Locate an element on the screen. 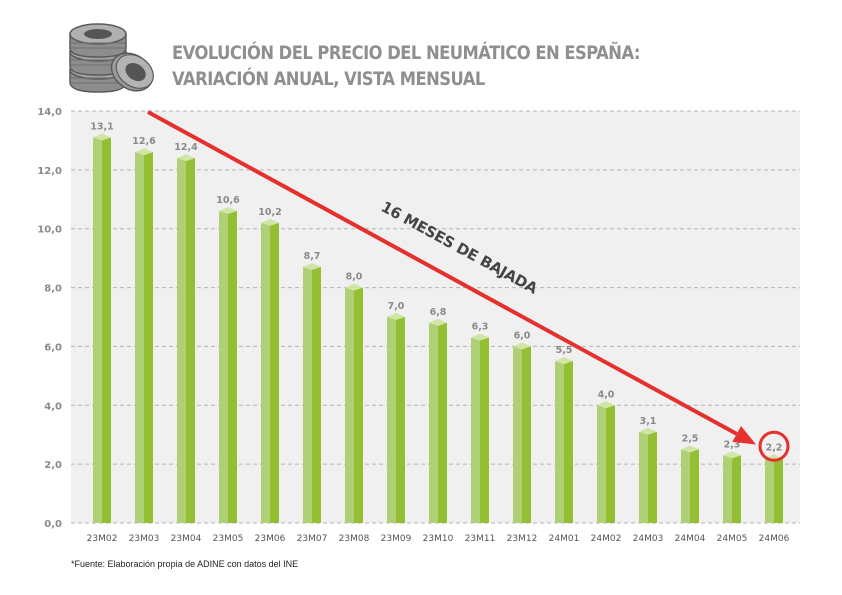  value-label: 2,3 is located at coordinates (732, 444).